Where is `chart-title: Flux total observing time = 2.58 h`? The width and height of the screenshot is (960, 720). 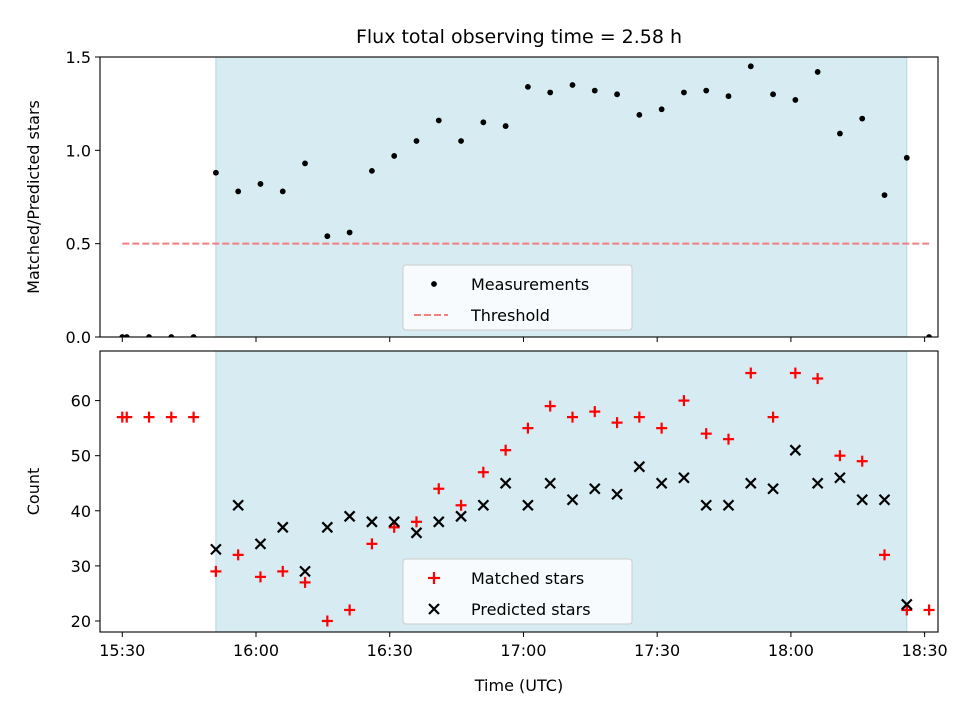 chart-title: Flux total observing time = 2.58 h is located at coordinates (519, 37).